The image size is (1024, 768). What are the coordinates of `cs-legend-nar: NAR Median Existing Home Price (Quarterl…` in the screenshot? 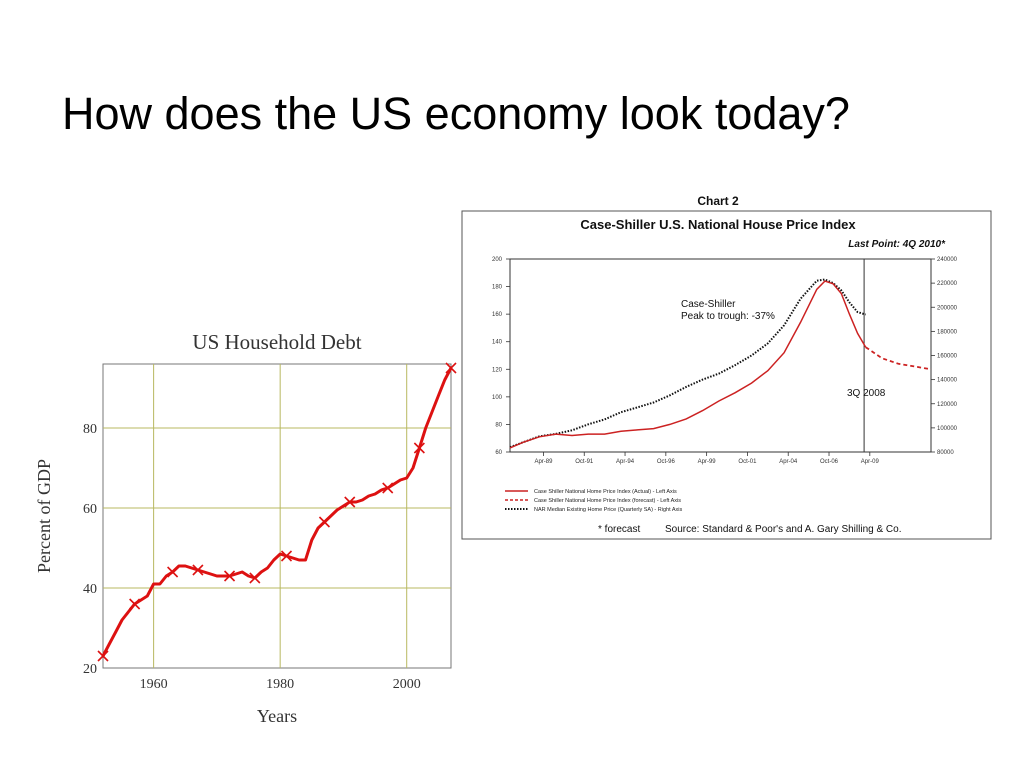 It's located at (608, 510).